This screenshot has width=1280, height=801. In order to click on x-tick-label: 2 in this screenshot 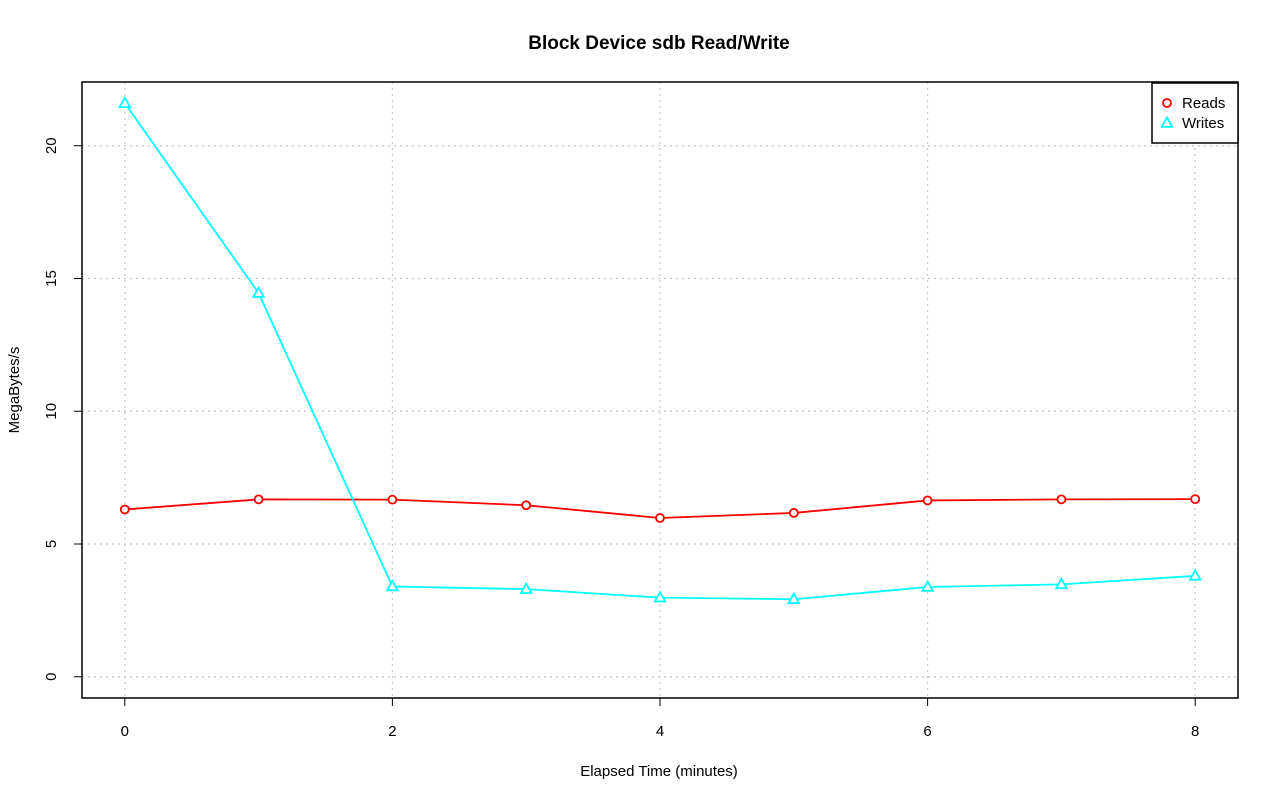, I will do `click(392, 731)`.